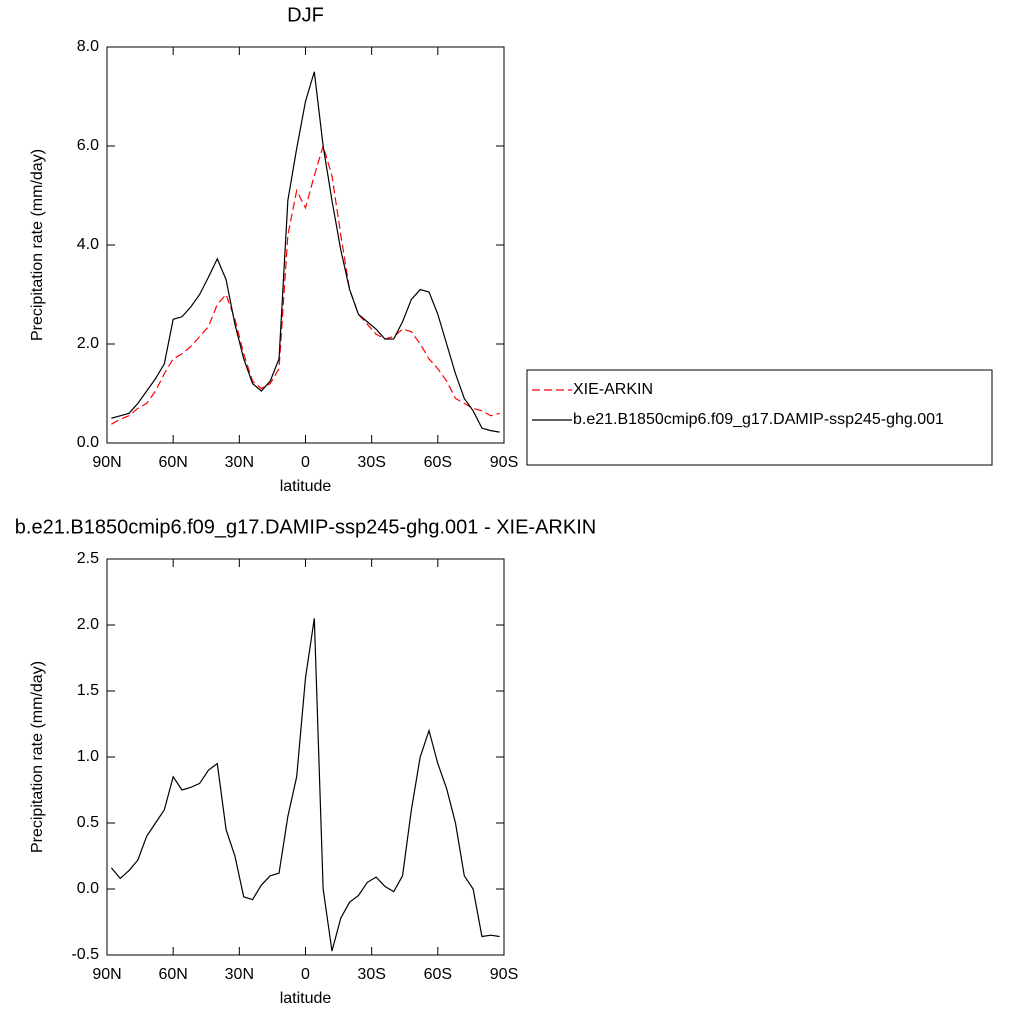  Describe the element at coordinates (88, 690) in the screenshot. I see `y-tick-label: 1.5` at that location.